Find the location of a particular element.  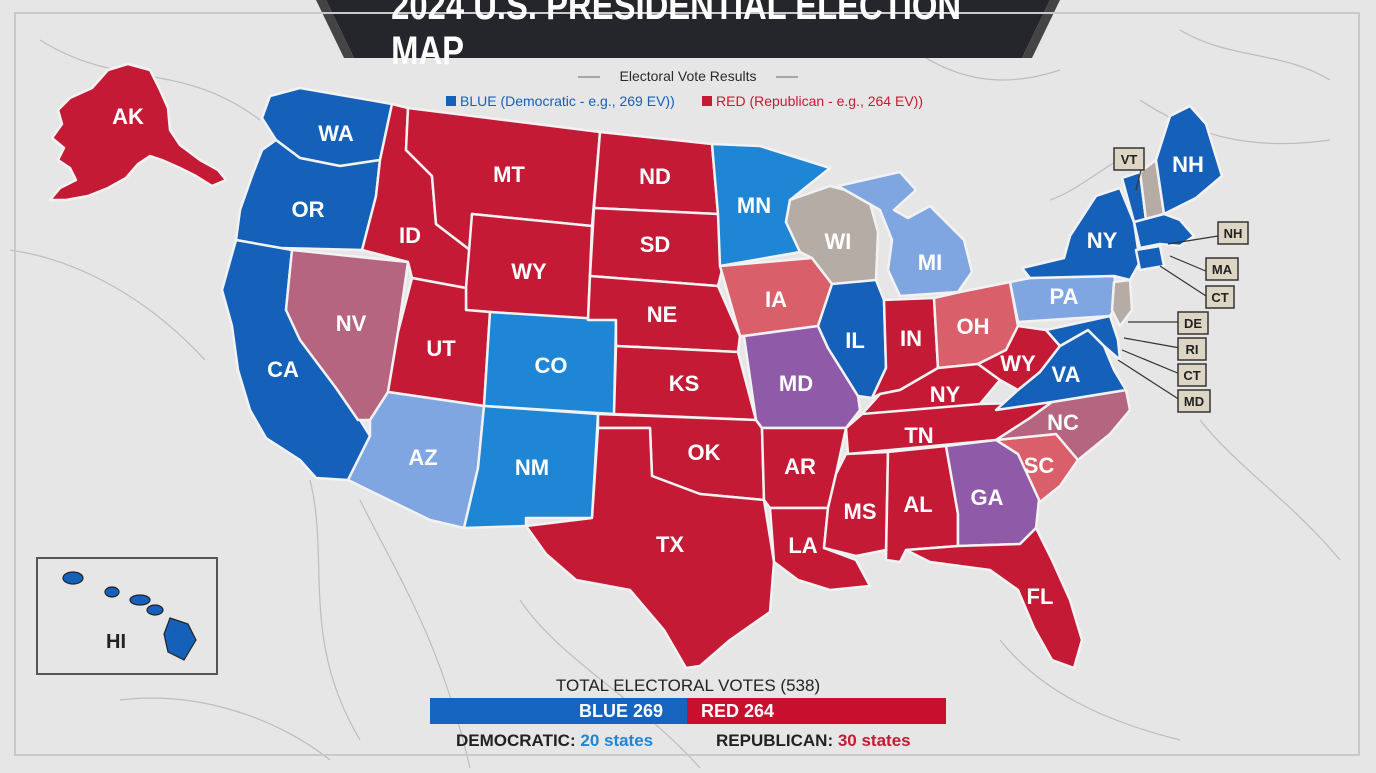

label-ca: CA is located at coordinates (283, 369).